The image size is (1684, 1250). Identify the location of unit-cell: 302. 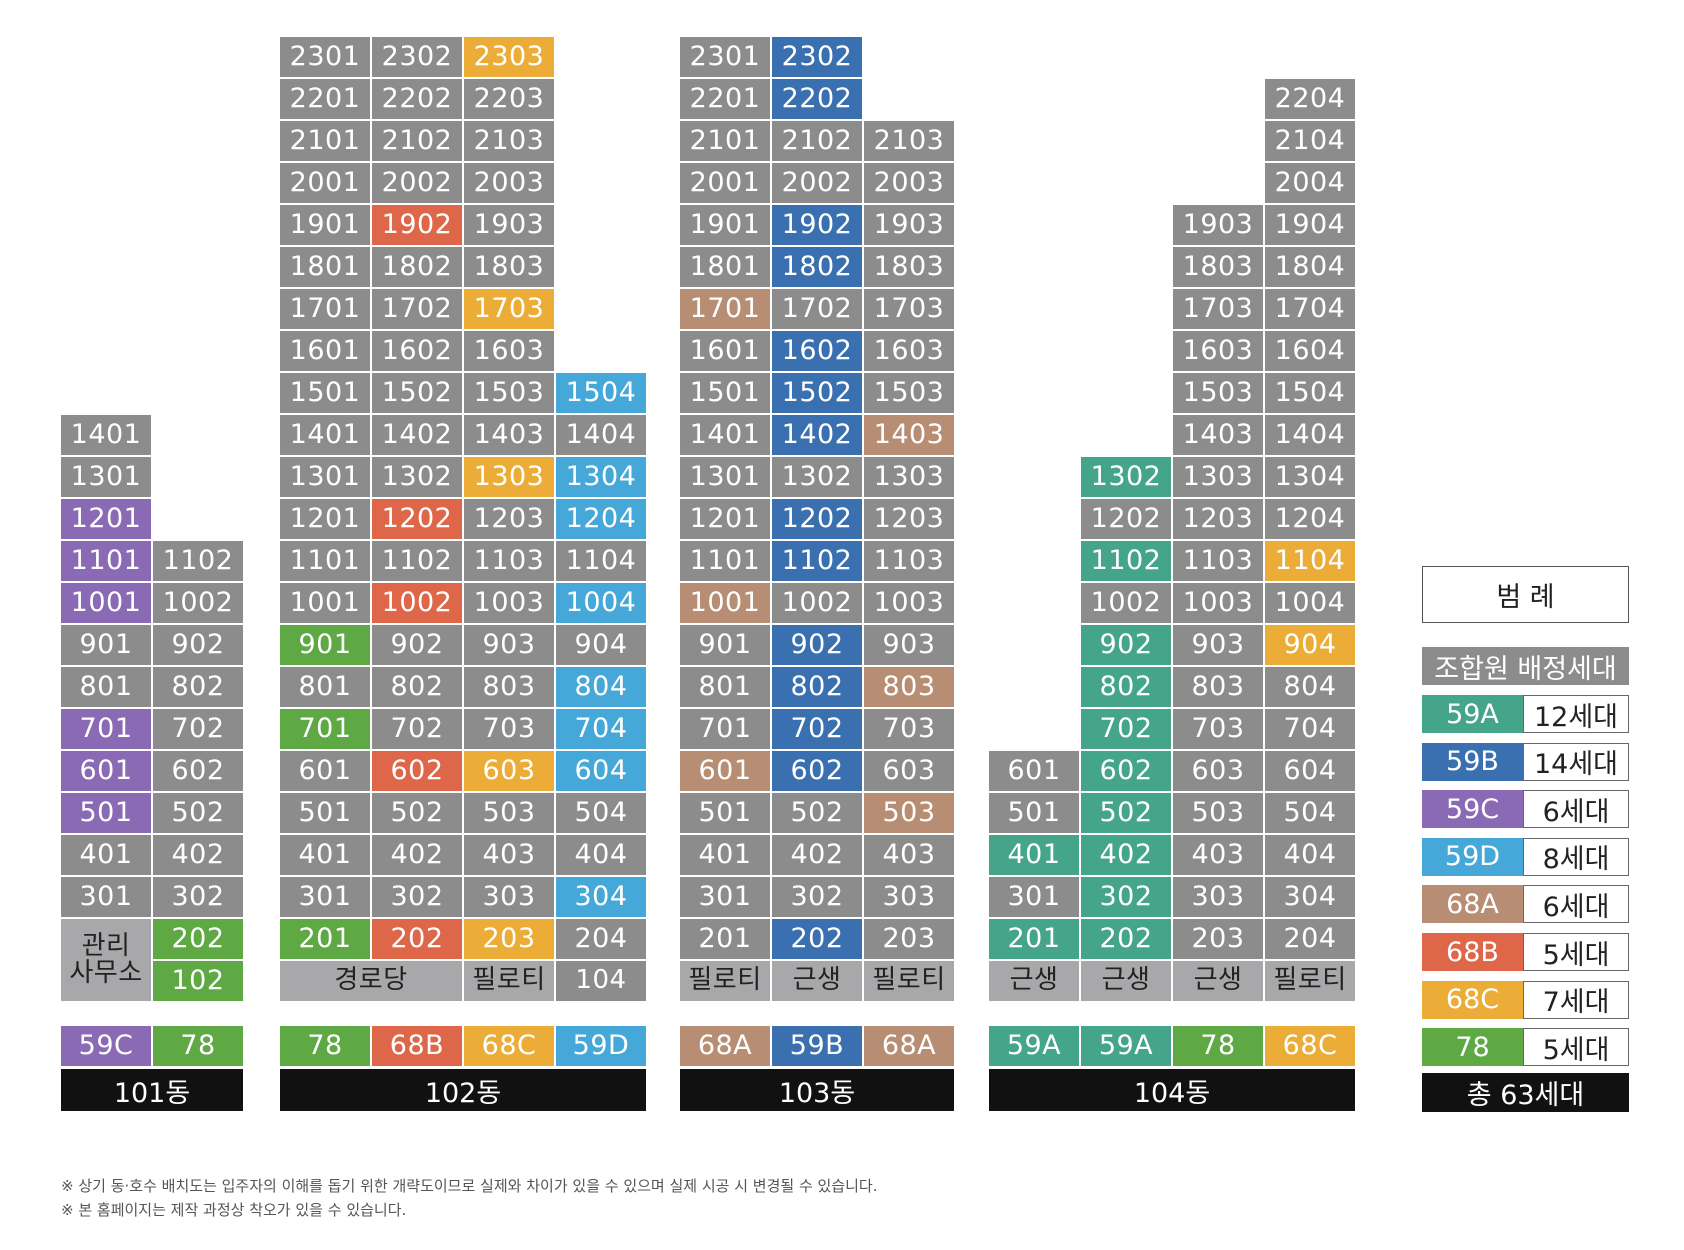
(417, 897).